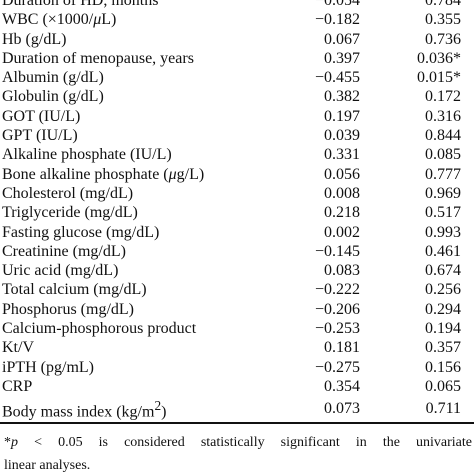 The height and width of the screenshot is (476, 474). What do you see at coordinates (342, 232) in the screenshot?
I see `r-value-cell: 0.002` at bounding box center [342, 232].